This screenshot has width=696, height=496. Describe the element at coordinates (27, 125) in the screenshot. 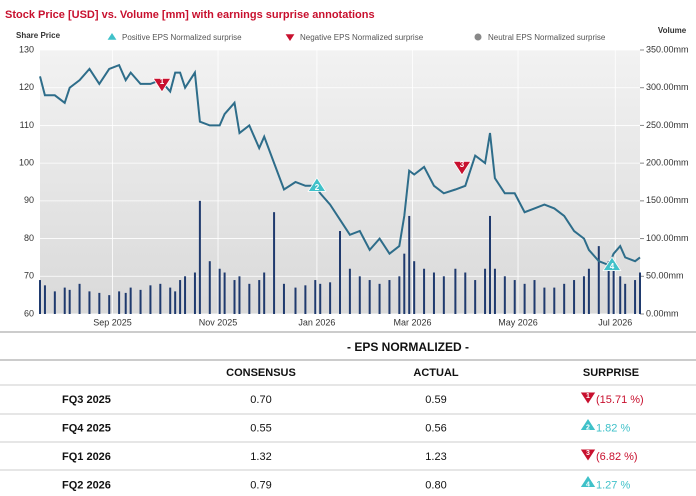

I see `y-tick-label: 110` at that location.